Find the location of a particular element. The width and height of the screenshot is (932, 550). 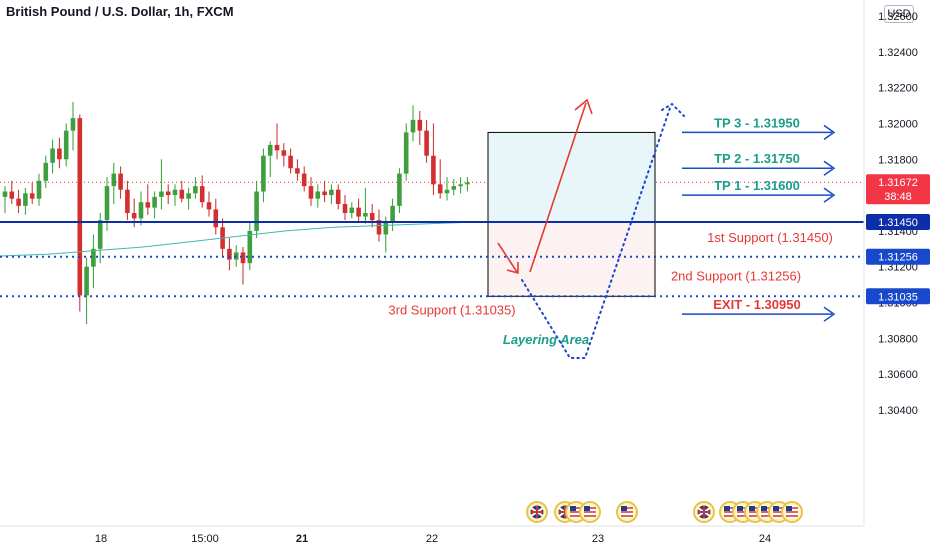

chart-title: British Pound / U.S. Dollar, 1h, FXCM is located at coordinates (120, 11).